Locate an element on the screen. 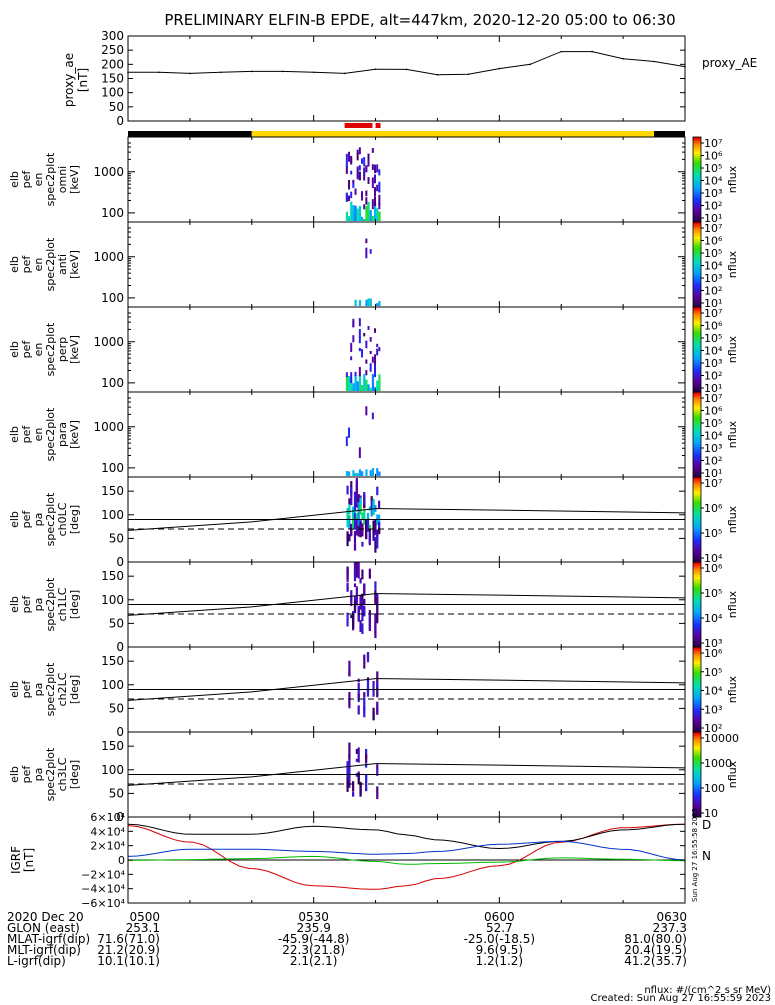  pa-ytick-label: 0 is located at coordinates (120, 732).